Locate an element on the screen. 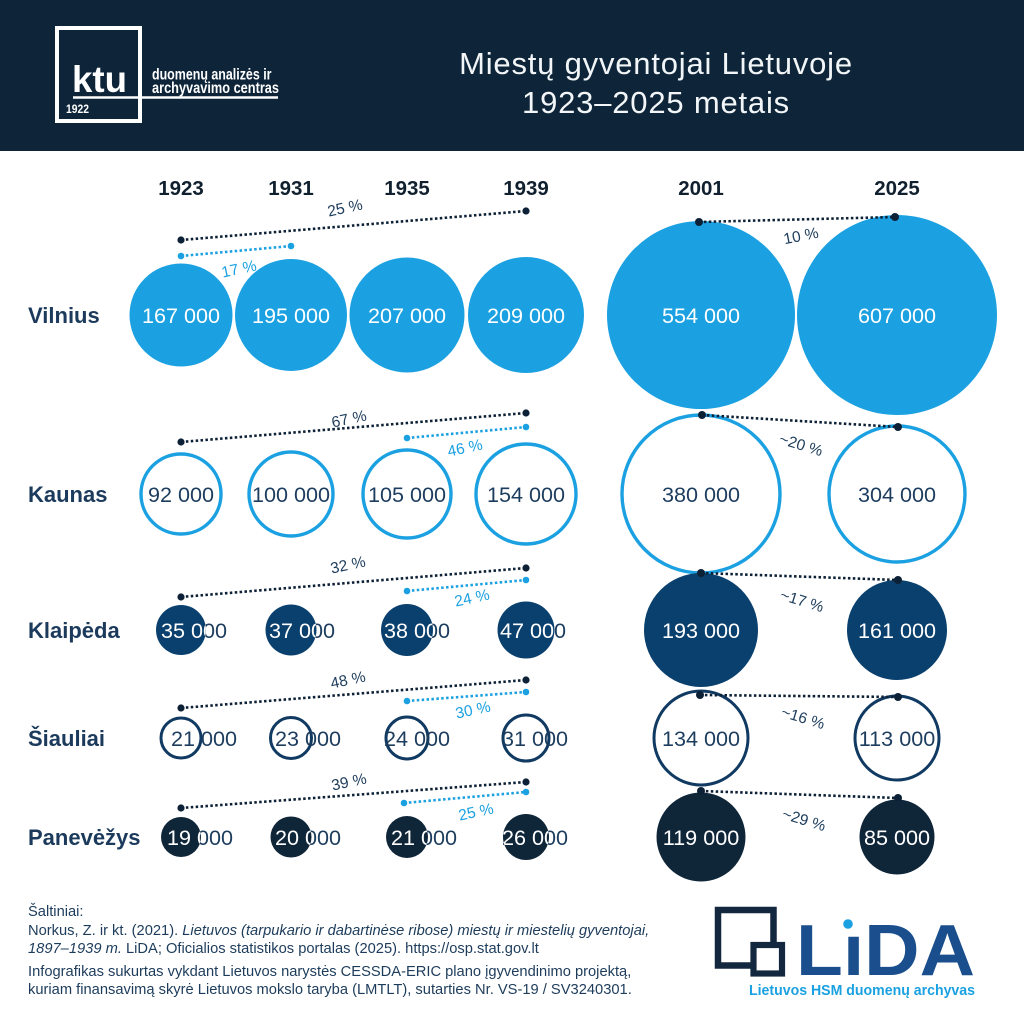 This screenshot has width=1024, height=1029. svg-text: 47 000 is located at coordinates (533, 630).